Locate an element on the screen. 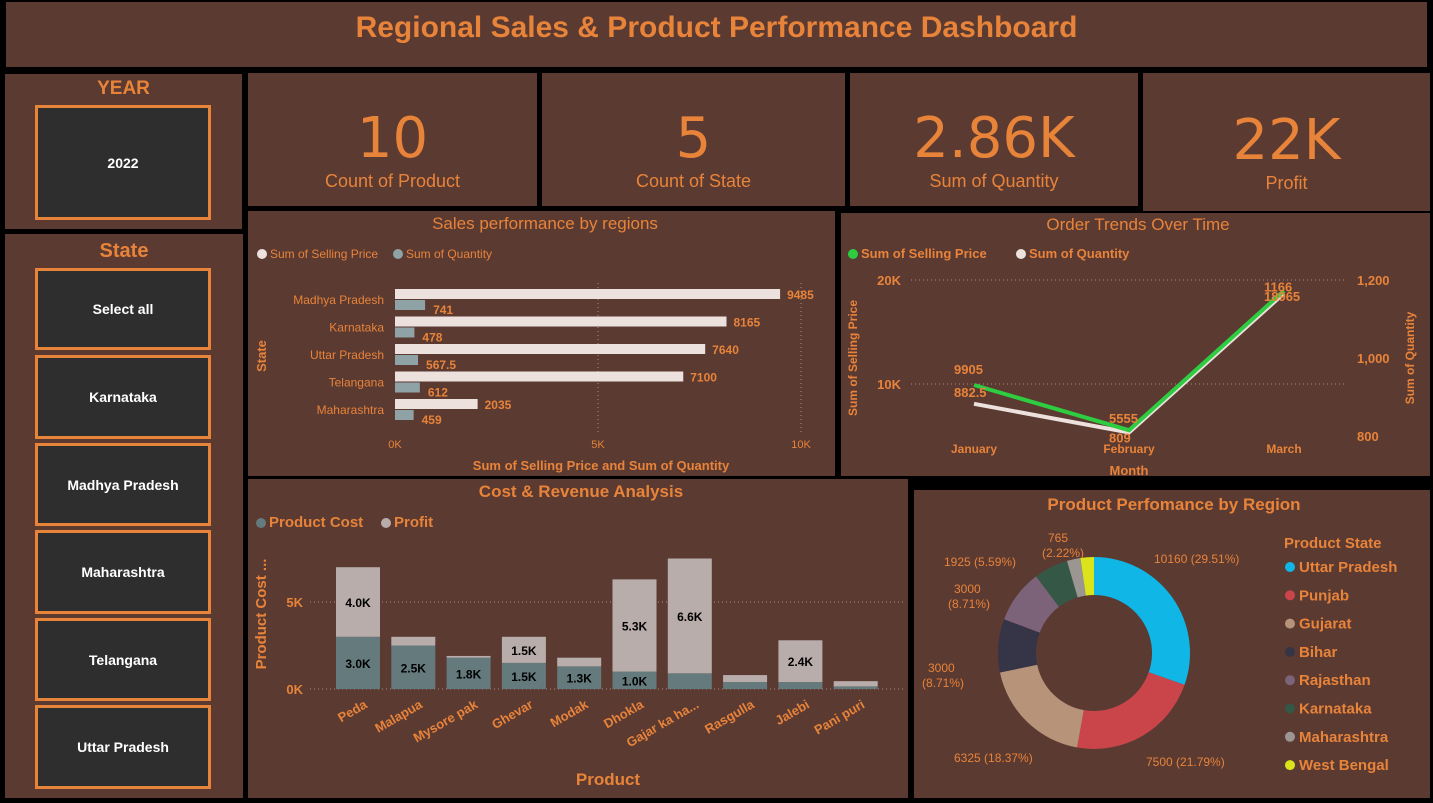 Image resolution: width=1433 pixels, height=803 pixels. state-option-karnataka: Karnataka is located at coordinates (123, 397).